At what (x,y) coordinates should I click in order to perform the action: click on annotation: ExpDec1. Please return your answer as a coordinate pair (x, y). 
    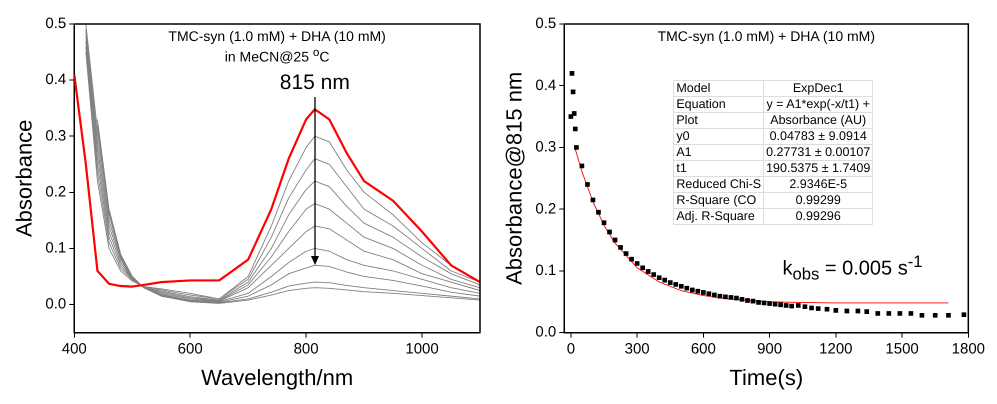
    Looking at the image, I should click on (818, 88).